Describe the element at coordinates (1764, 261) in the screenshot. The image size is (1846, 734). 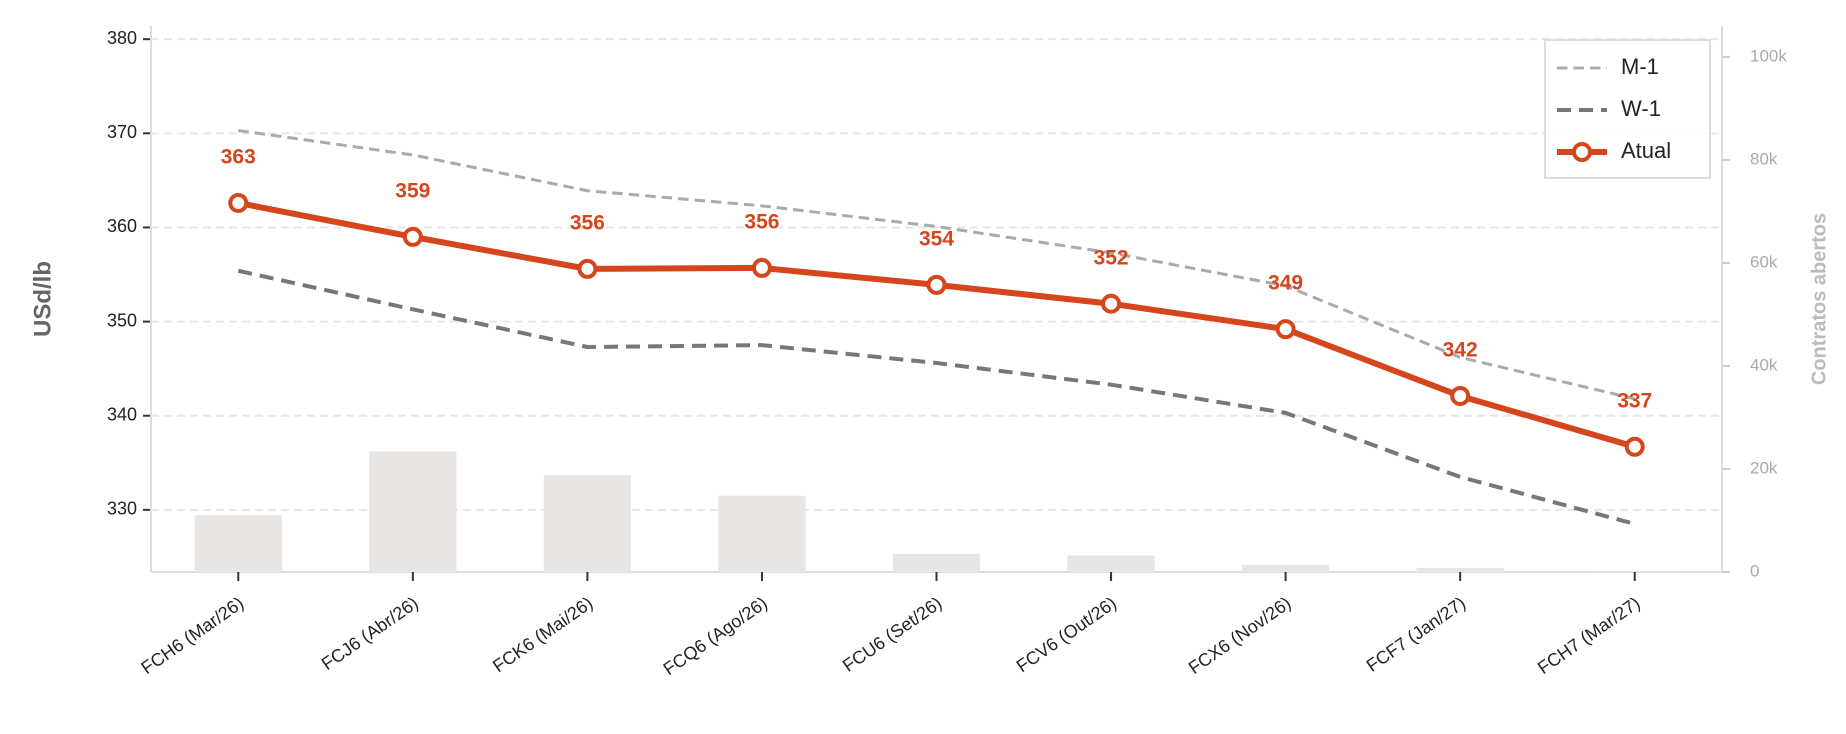
I see `y2-tick-label: 60k` at that location.